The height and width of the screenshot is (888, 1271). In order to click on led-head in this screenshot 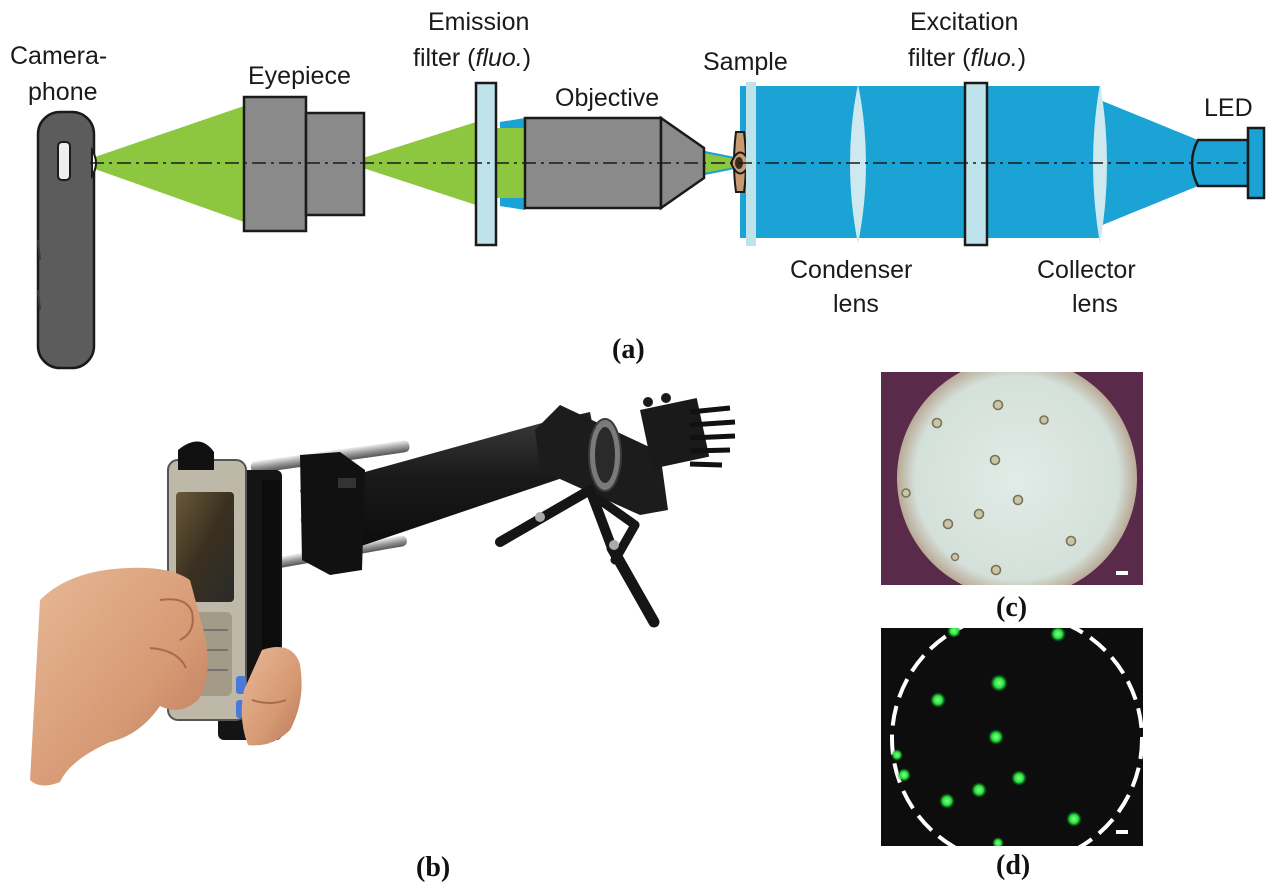, I will do `click(688, 431)`.